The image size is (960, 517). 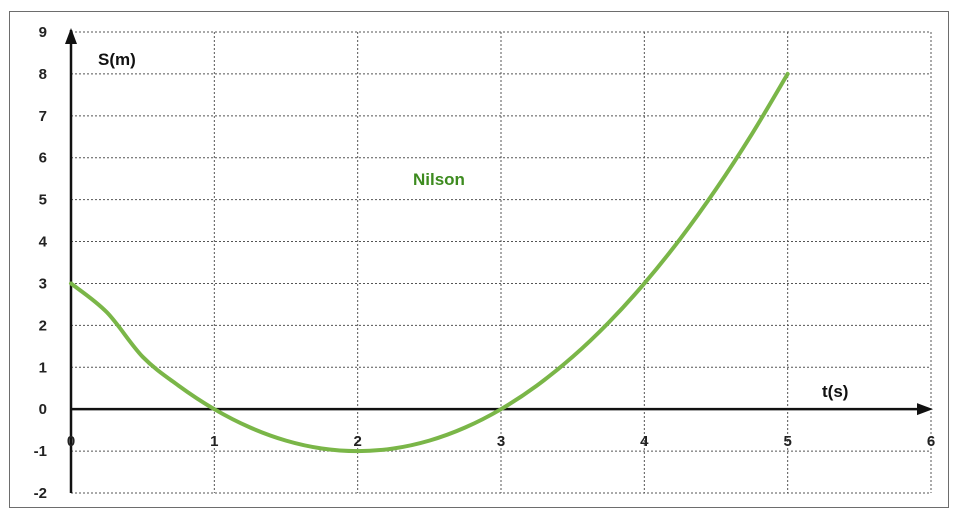 I want to click on y-tick-label: 6, so click(x=43, y=158).